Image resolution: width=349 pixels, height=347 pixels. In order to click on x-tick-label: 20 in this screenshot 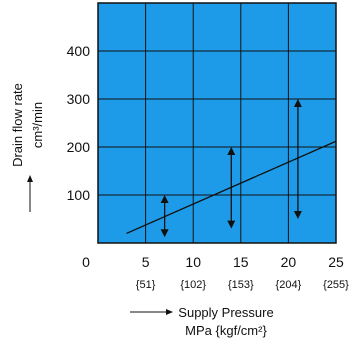, I will do `click(289, 262)`.